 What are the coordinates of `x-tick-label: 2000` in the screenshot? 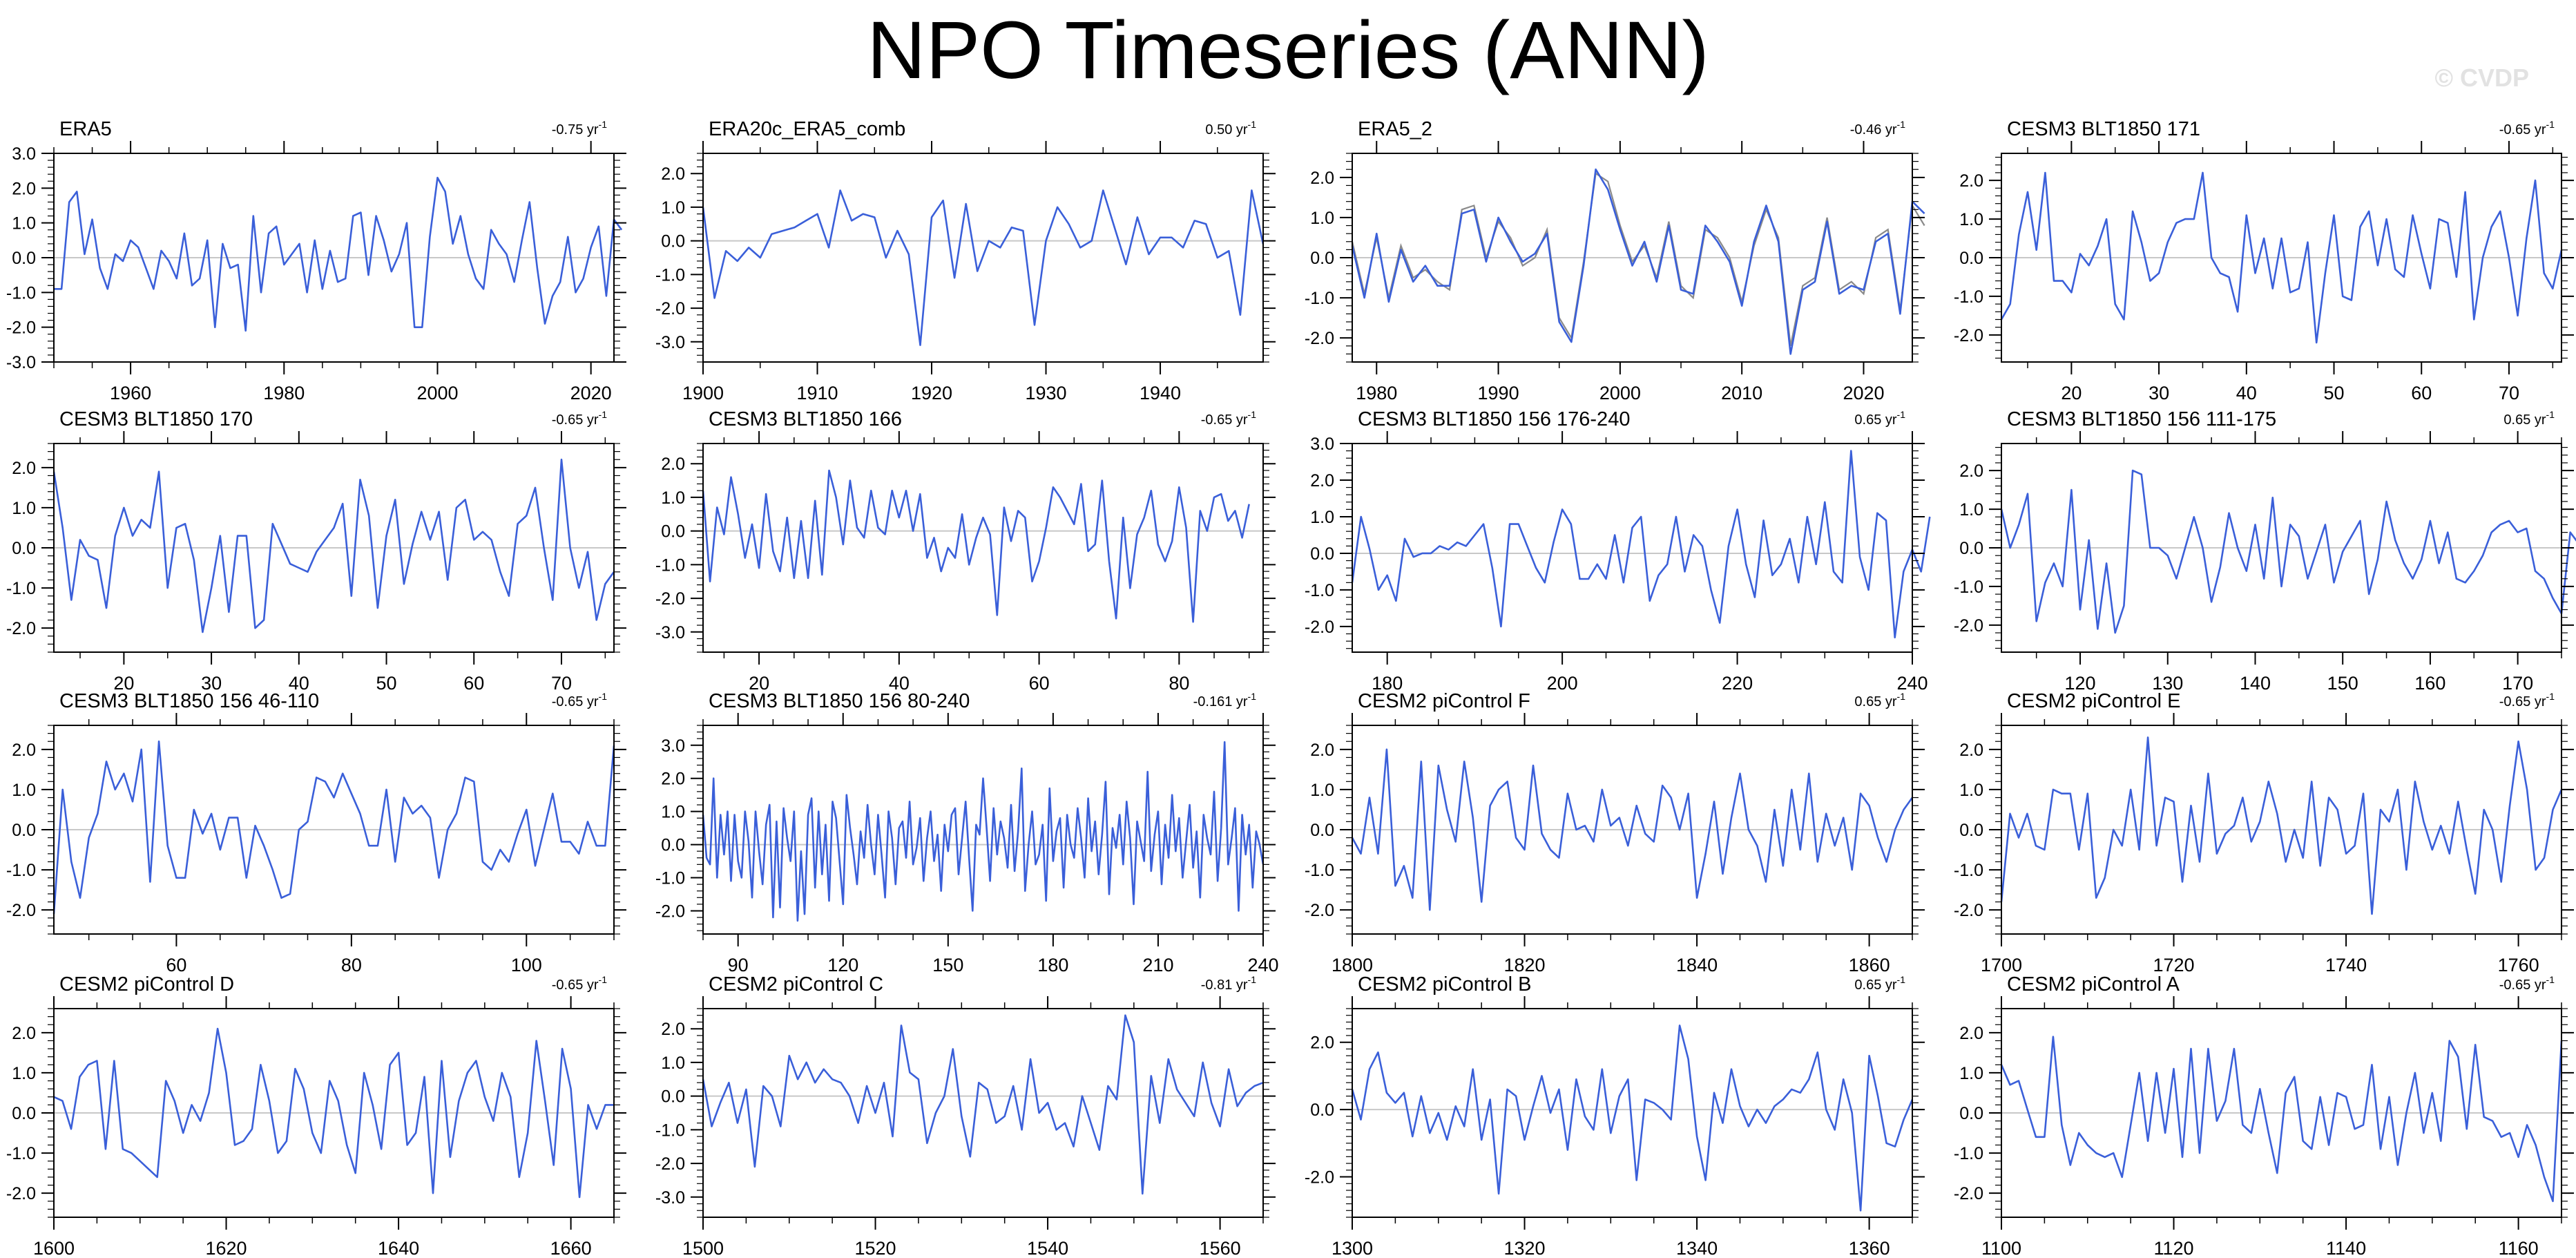 It's located at (1620, 393).